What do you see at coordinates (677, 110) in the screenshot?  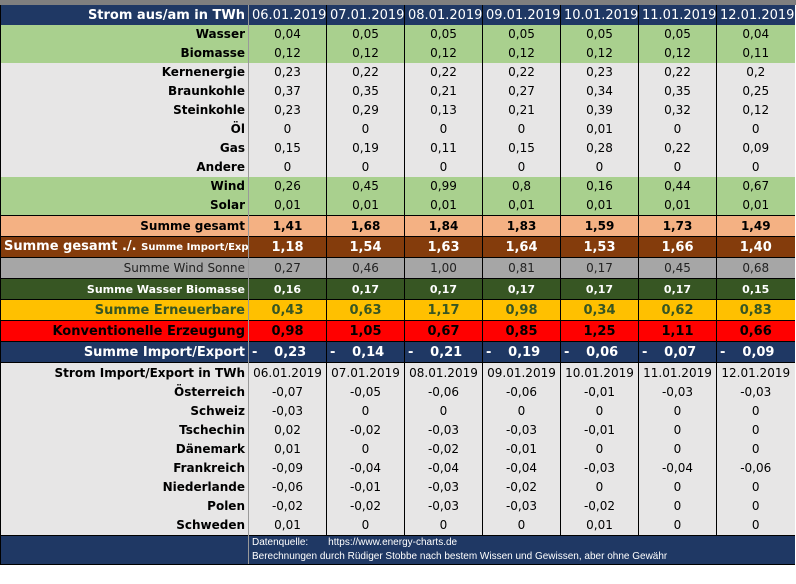 I see `value-cell: 0,32` at bounding box center [677, 110].